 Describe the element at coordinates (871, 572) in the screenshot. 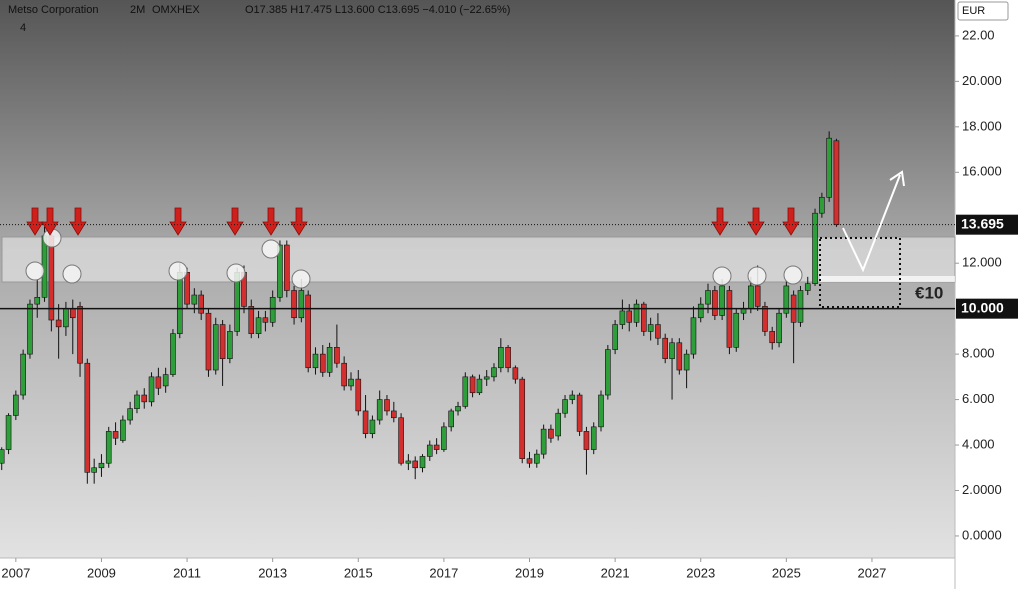

I see `x-tick-label: 2027` at that location.